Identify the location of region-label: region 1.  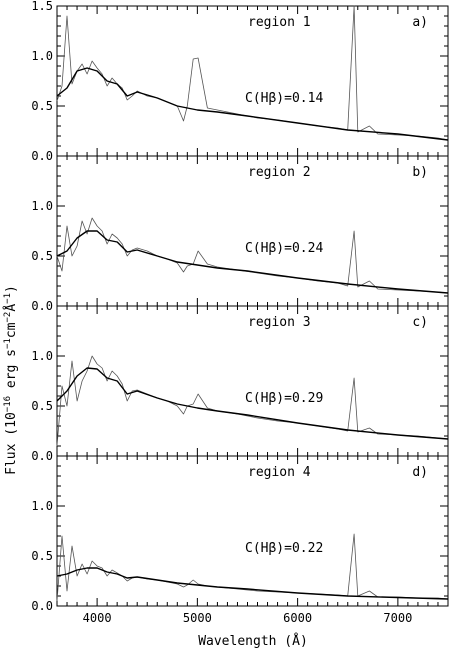
(279, 22).